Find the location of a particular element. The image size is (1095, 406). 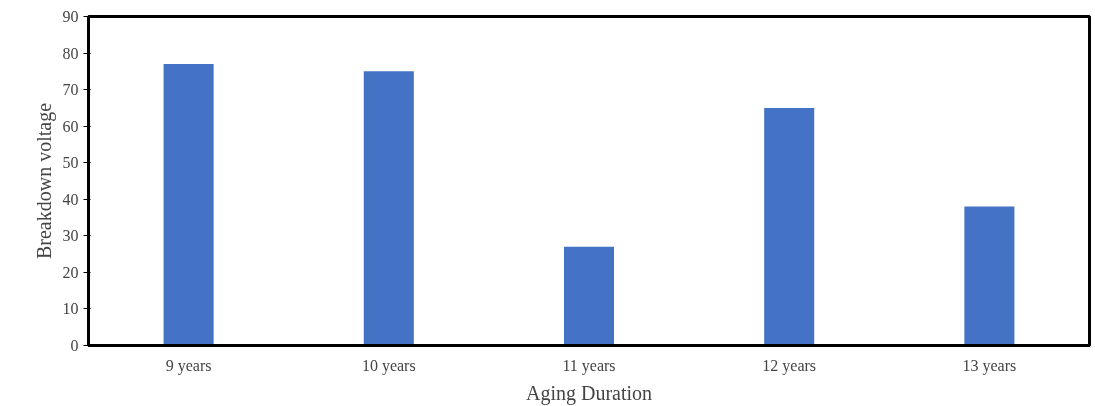

y-tick-label: 80 is located at coordinates (70, 53).